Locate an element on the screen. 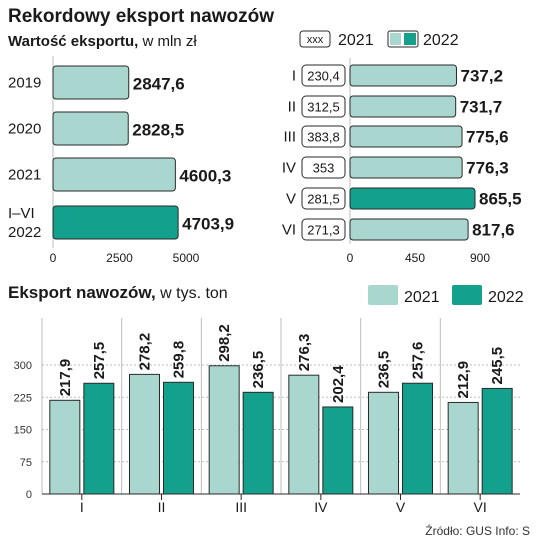 The image size is (536, 541). category-label: I–VI is located at coordinates (21, 213).